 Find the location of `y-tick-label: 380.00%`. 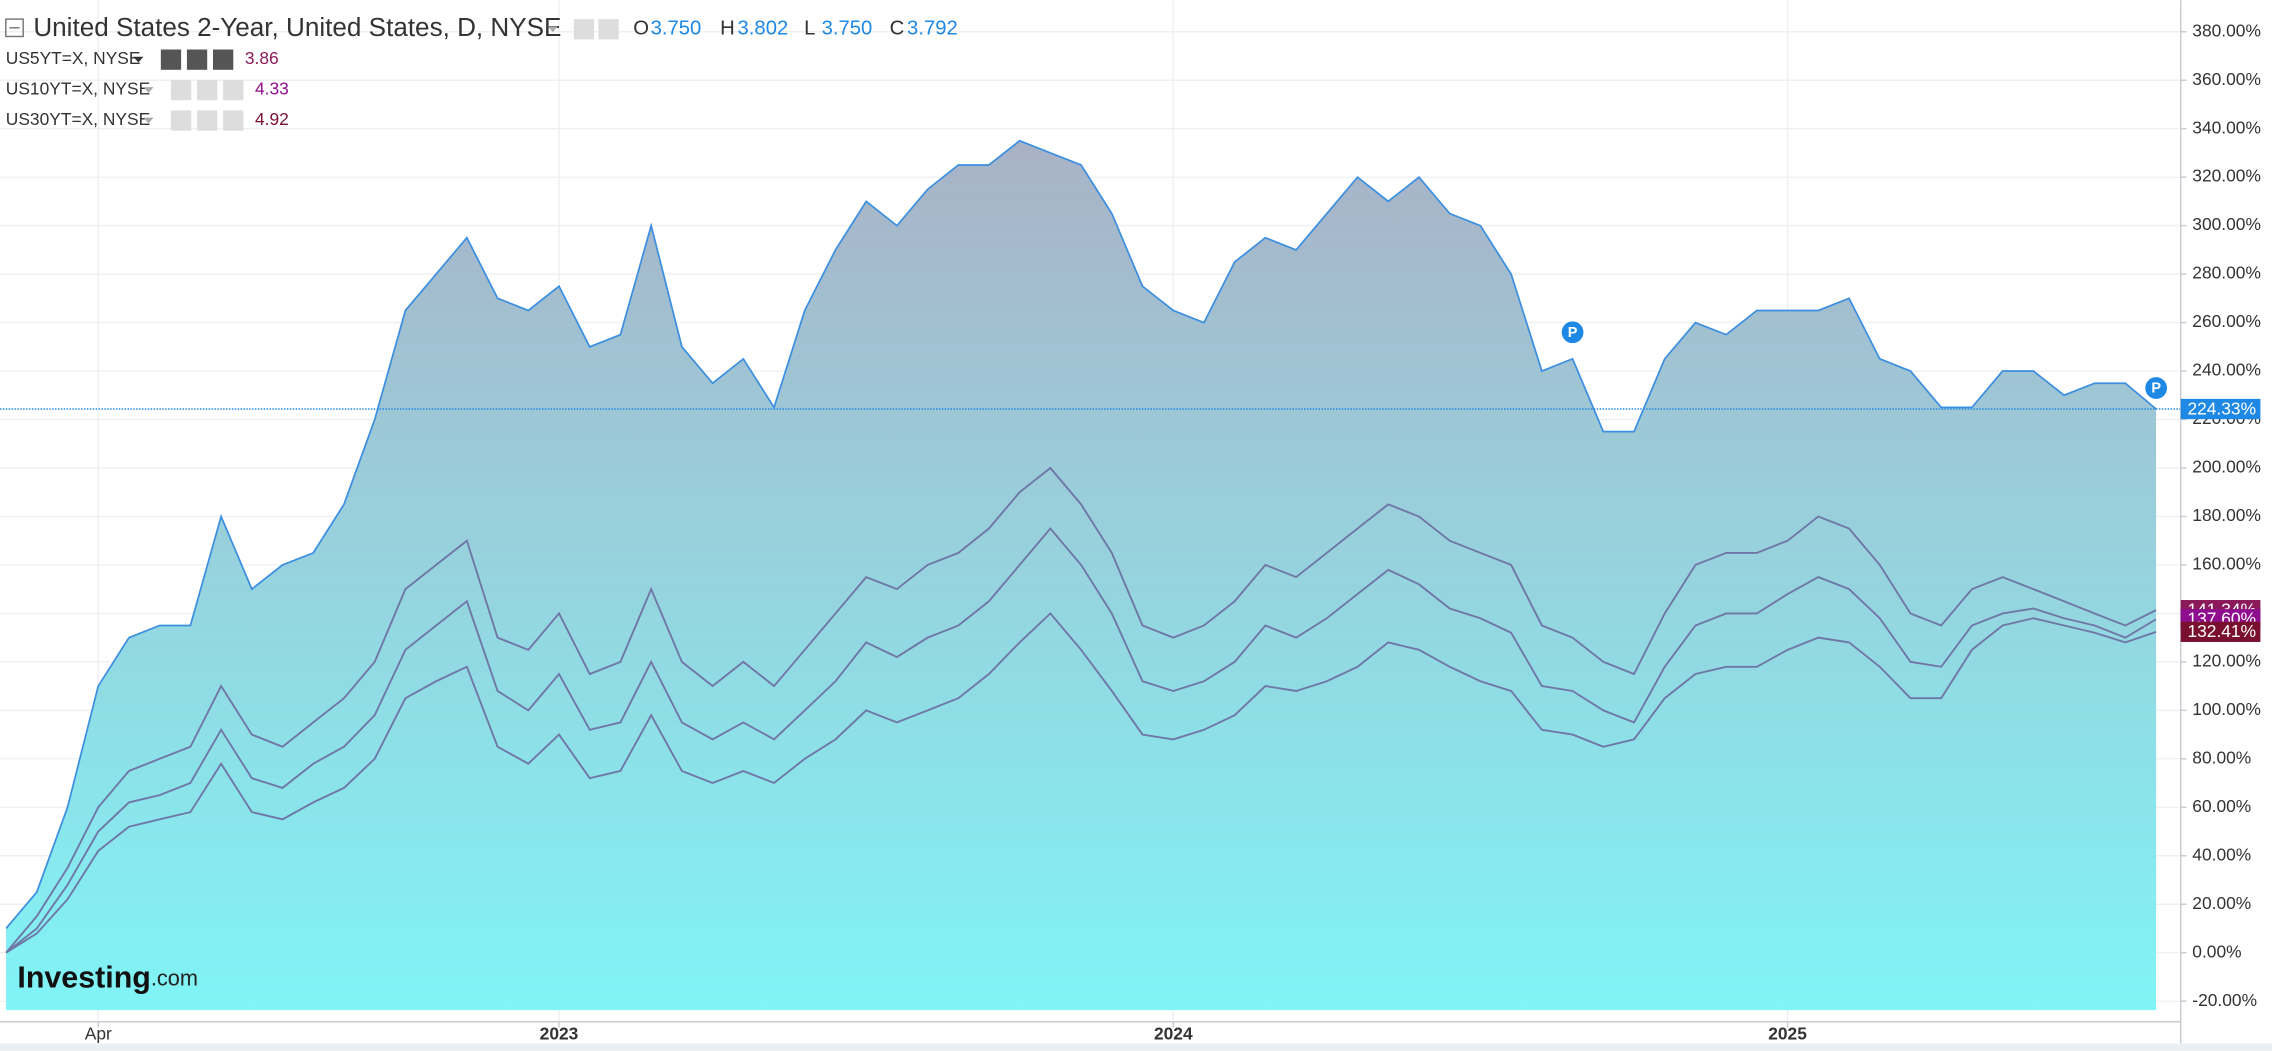

y-tick-label: 380.00% is located at coordinates (2226, 30).